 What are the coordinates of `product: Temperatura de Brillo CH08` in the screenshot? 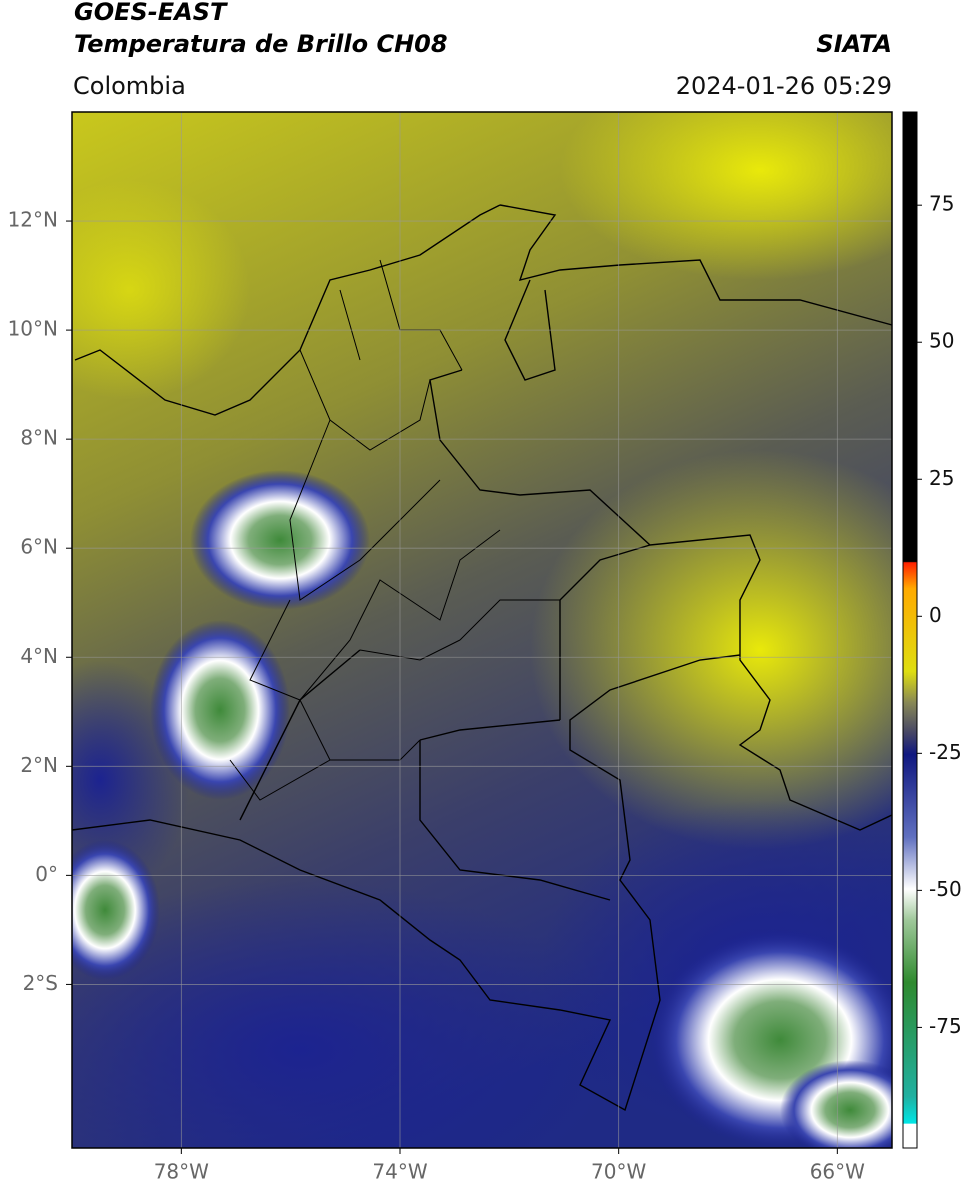 It's located at (261, 44).